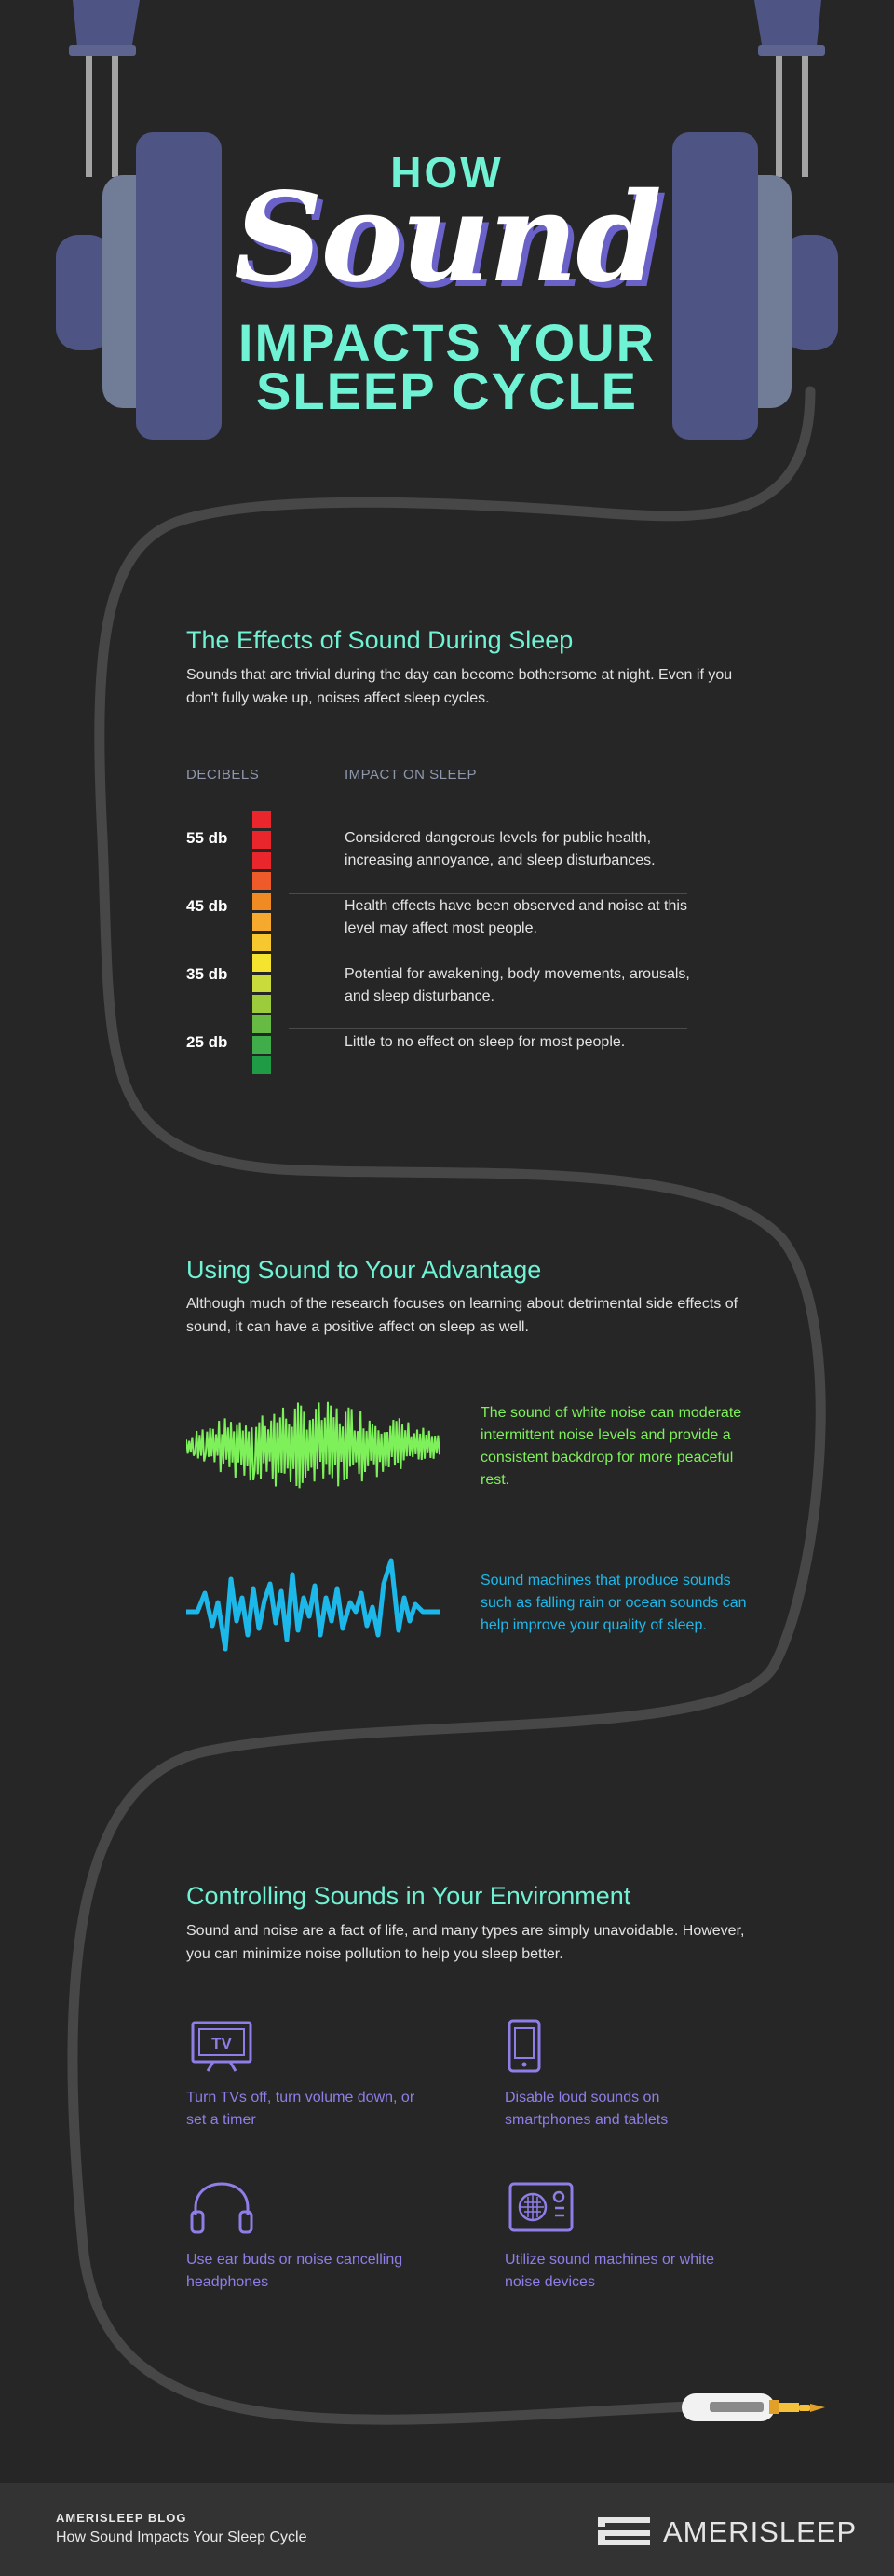  I want to click on footer-brand: AMERISLEEP, so click(760, 2531).